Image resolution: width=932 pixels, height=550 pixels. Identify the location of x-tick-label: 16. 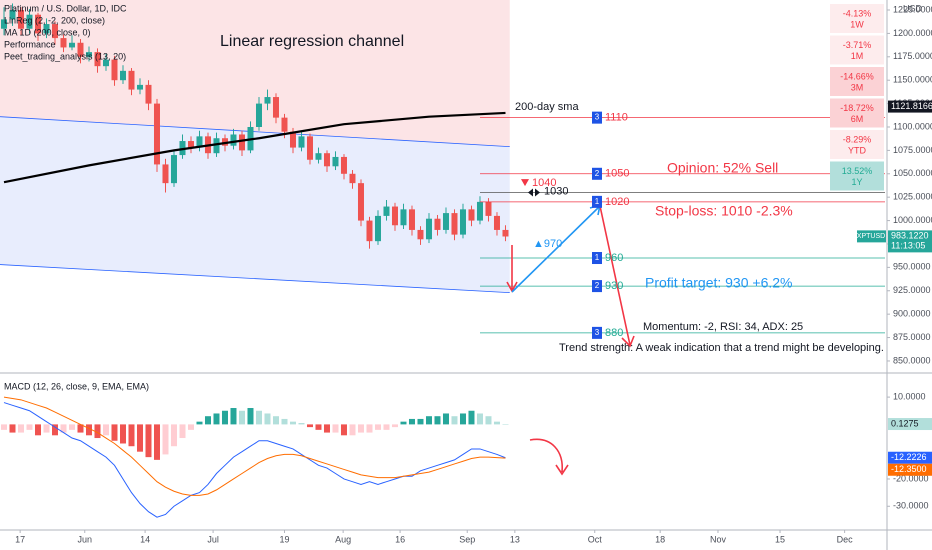
(400, 539).